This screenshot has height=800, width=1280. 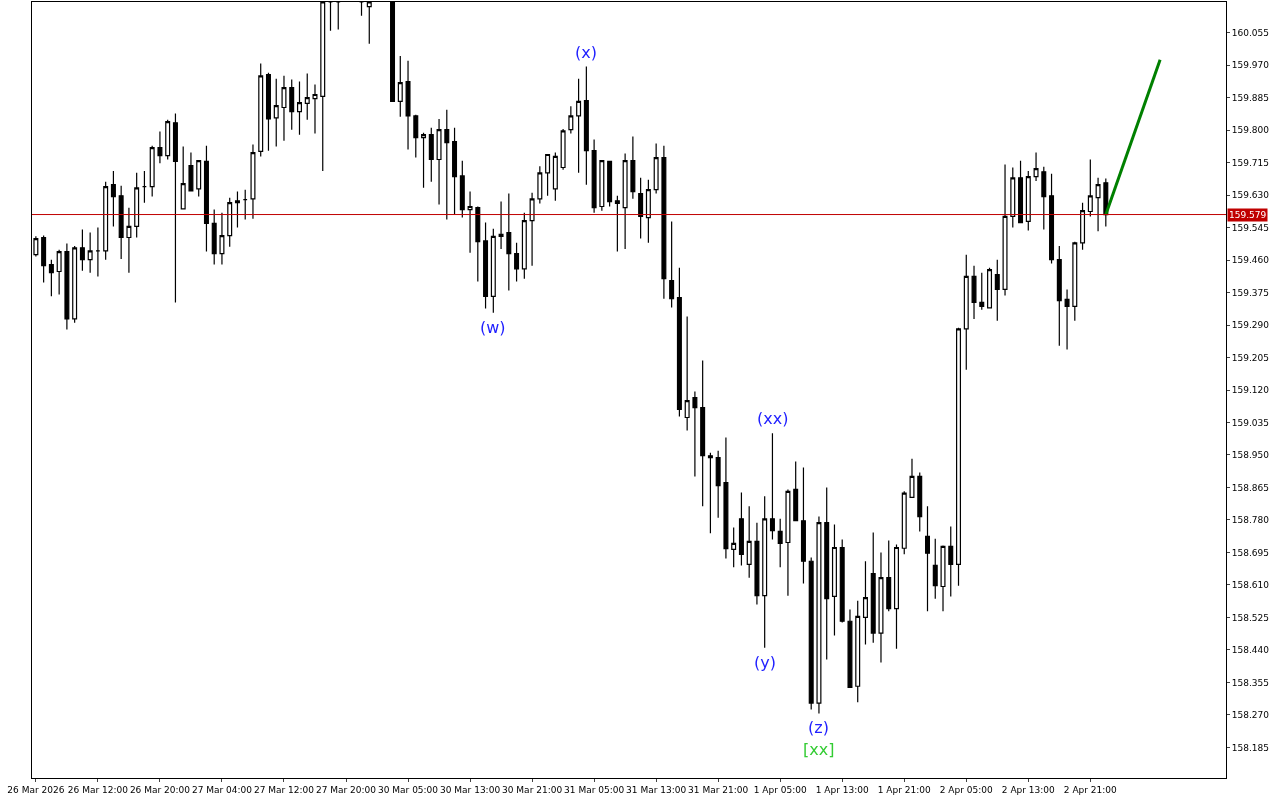 I want to click on x-tick-label: 1 Apr 13:00, so click(x=842, y=789).